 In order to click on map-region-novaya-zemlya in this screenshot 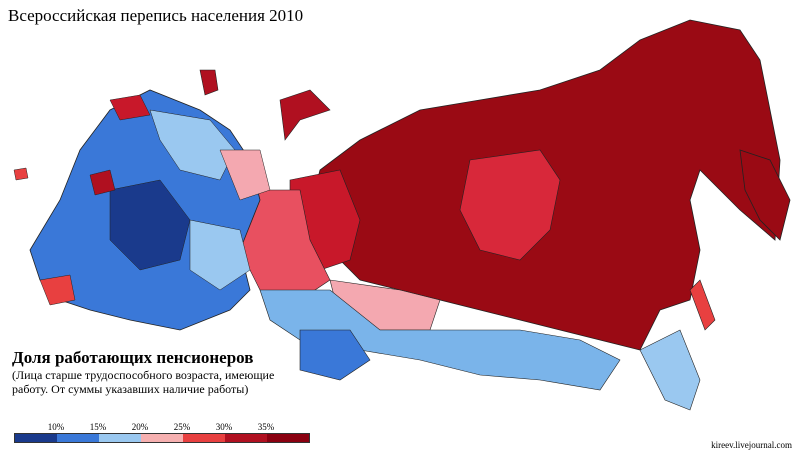, I will do `click(305, 115)`.